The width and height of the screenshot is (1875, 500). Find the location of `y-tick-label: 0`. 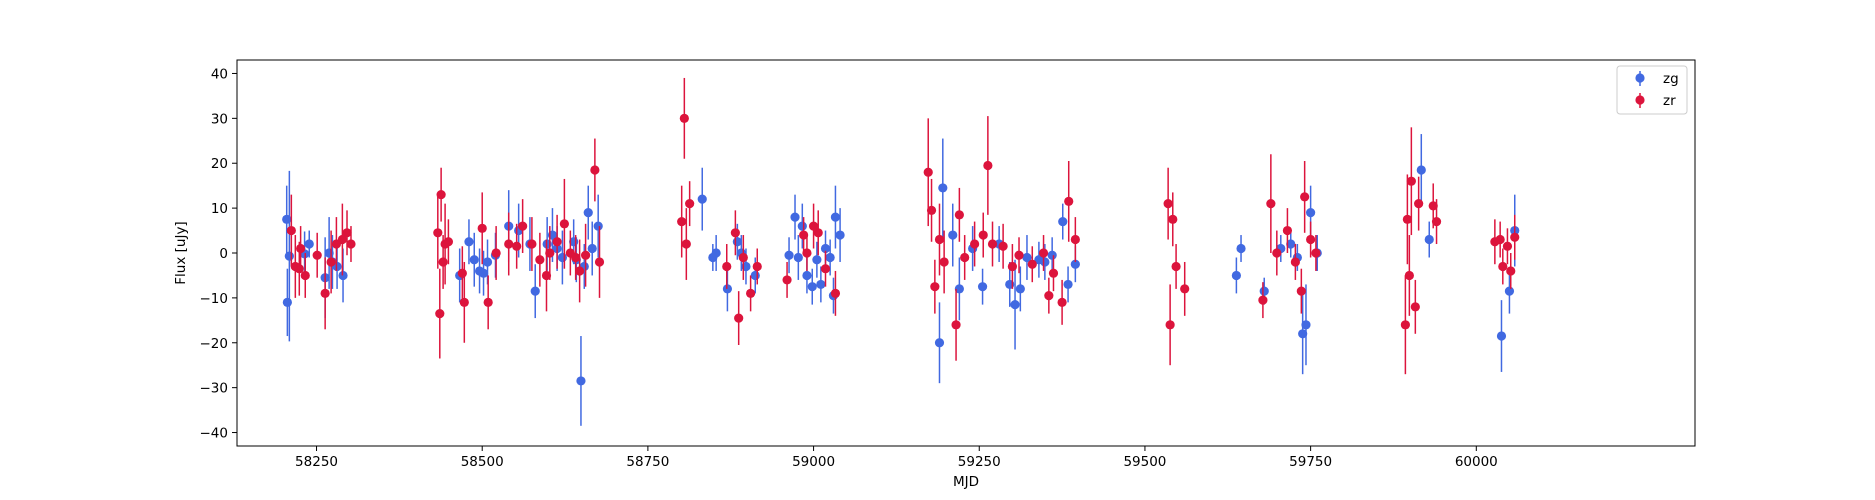

y-tick-label: 0 is located at coordinates (223, 254).